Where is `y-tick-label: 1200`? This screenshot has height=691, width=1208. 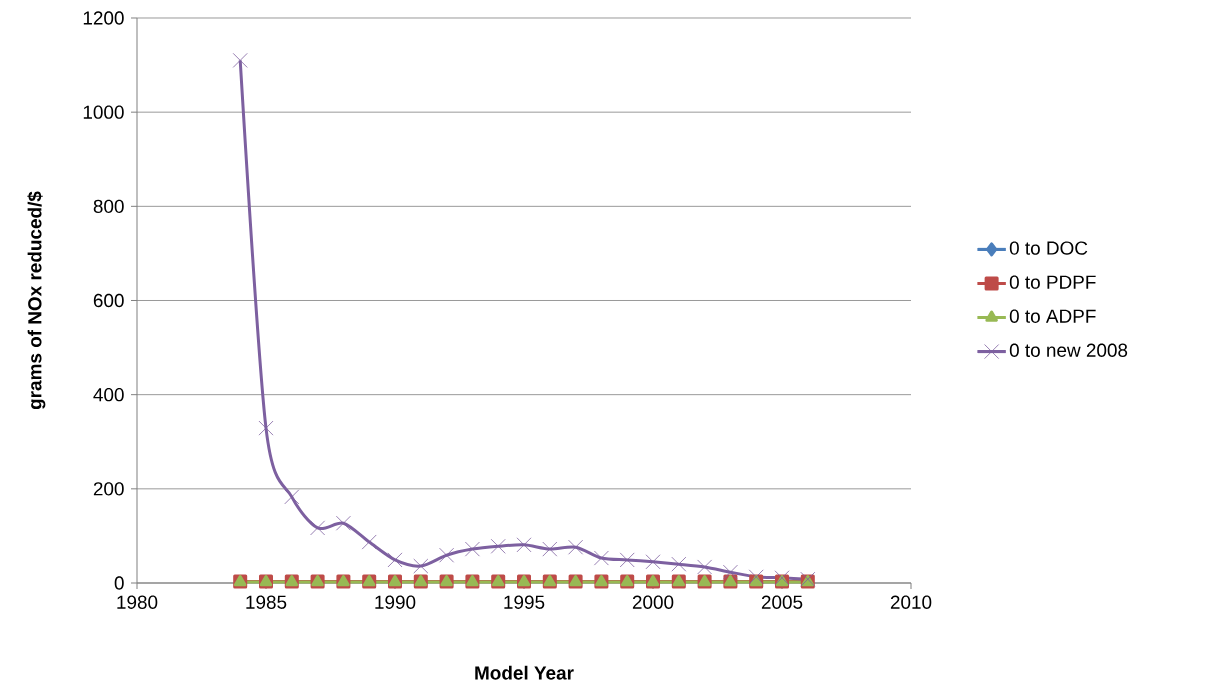
y-tick-label: 1200 is located at coordinates (103, 18).